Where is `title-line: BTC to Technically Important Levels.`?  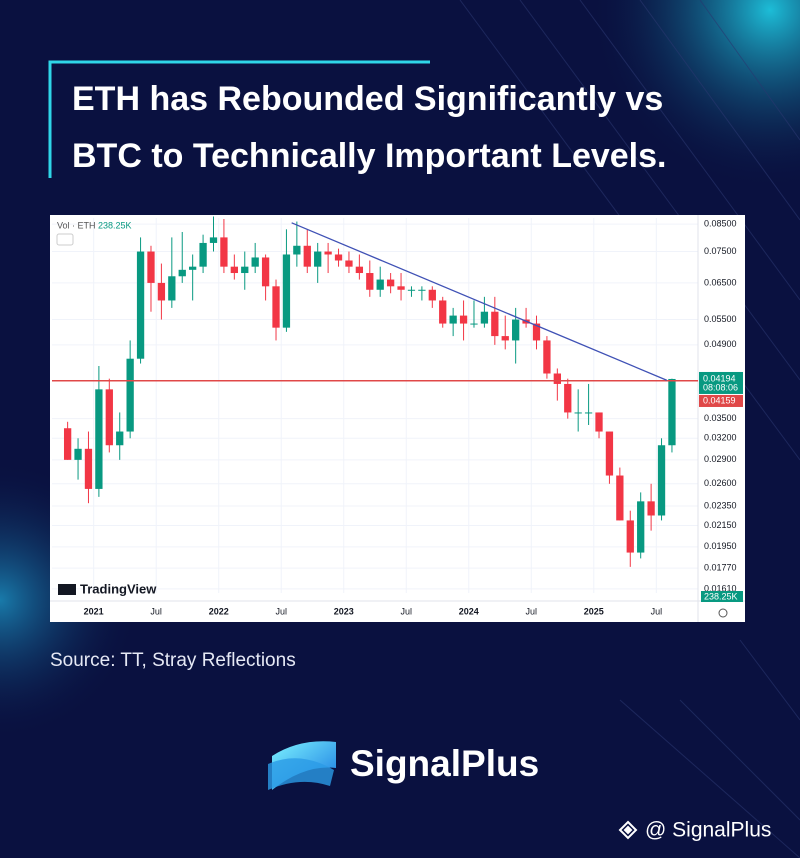 title-line: BTC to Technically Important Levels. is located at coordinates (369, 156).